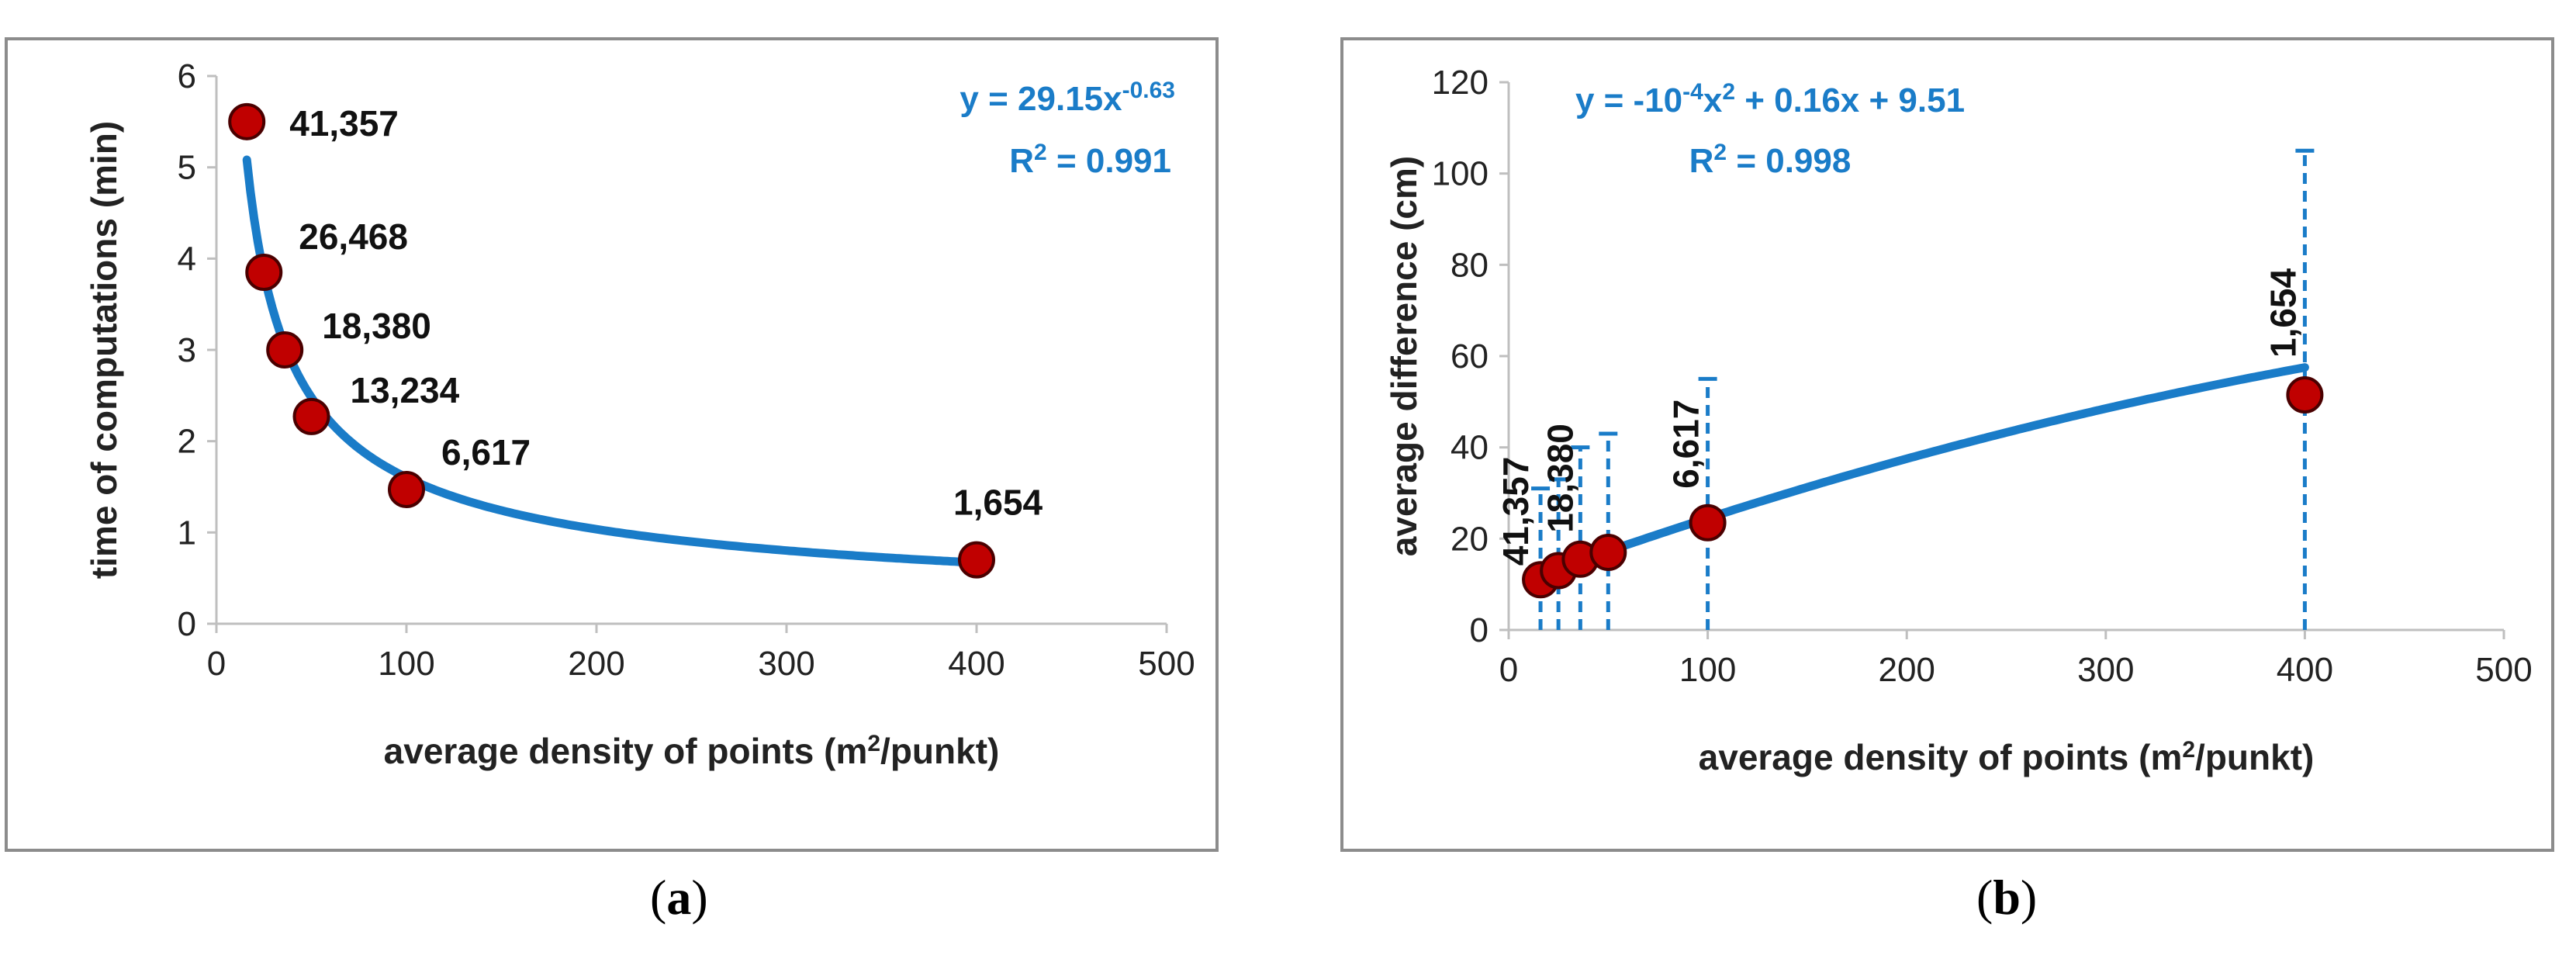  I want to click on caption-b-letter: b, so click(2007, 897).